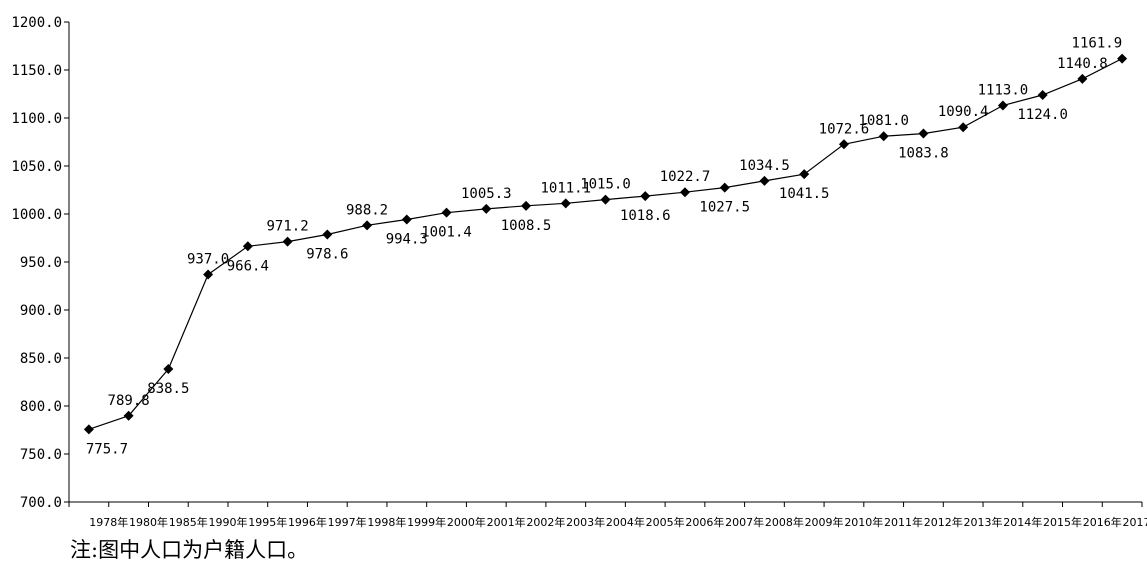  What do you see at coordinates (1062, 522) in the screenshot?
I see `x-tick-label: 2015年` at bounding box center [1062, 522].